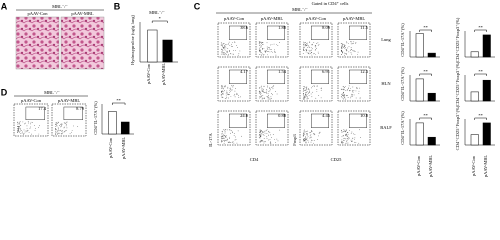 The height and width of the screenshot is (240, 500). What do you see at coordinates (386, 127) in the screenshot?
I see `tissue-label: BALF` at bounding box center [386, 127].